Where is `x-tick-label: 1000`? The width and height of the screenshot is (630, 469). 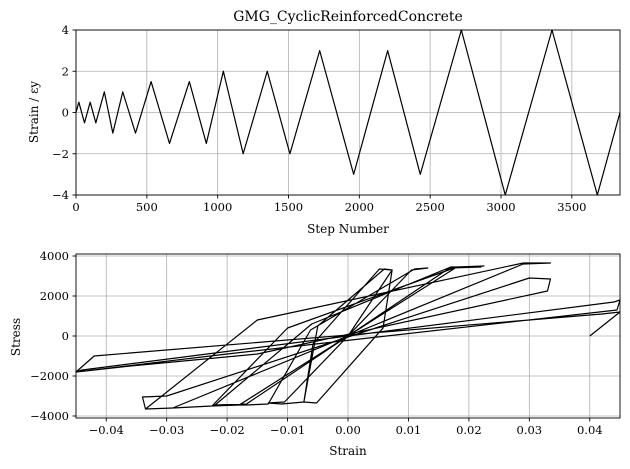
x-tick-label: 1000 is located at coordinates (217, 207).